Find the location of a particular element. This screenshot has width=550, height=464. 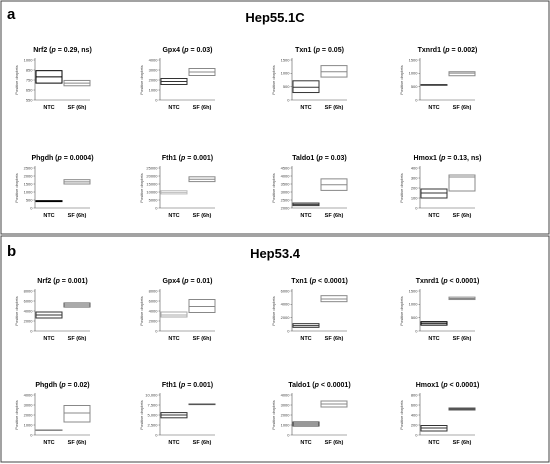

gene-label: Txn1 ( is located at coordinates (301, 281).